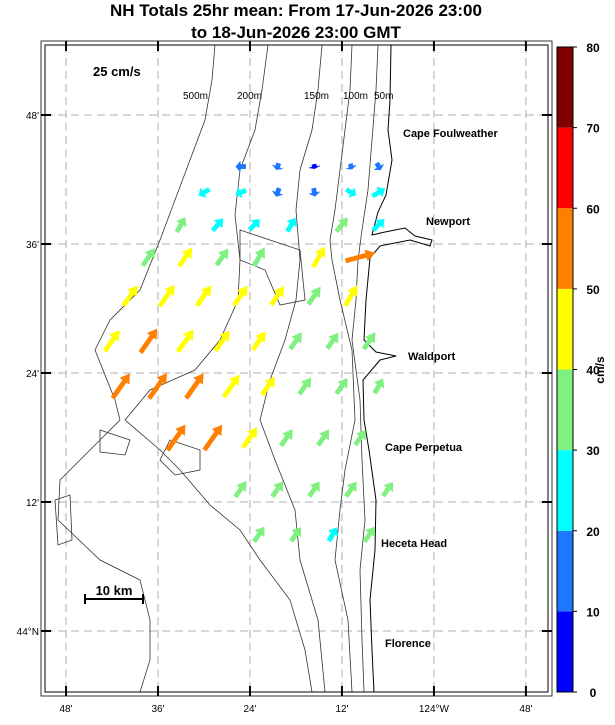  Describe the element at coordinates (292, 368) in the screenshot. I see `contour-150m` at that location.